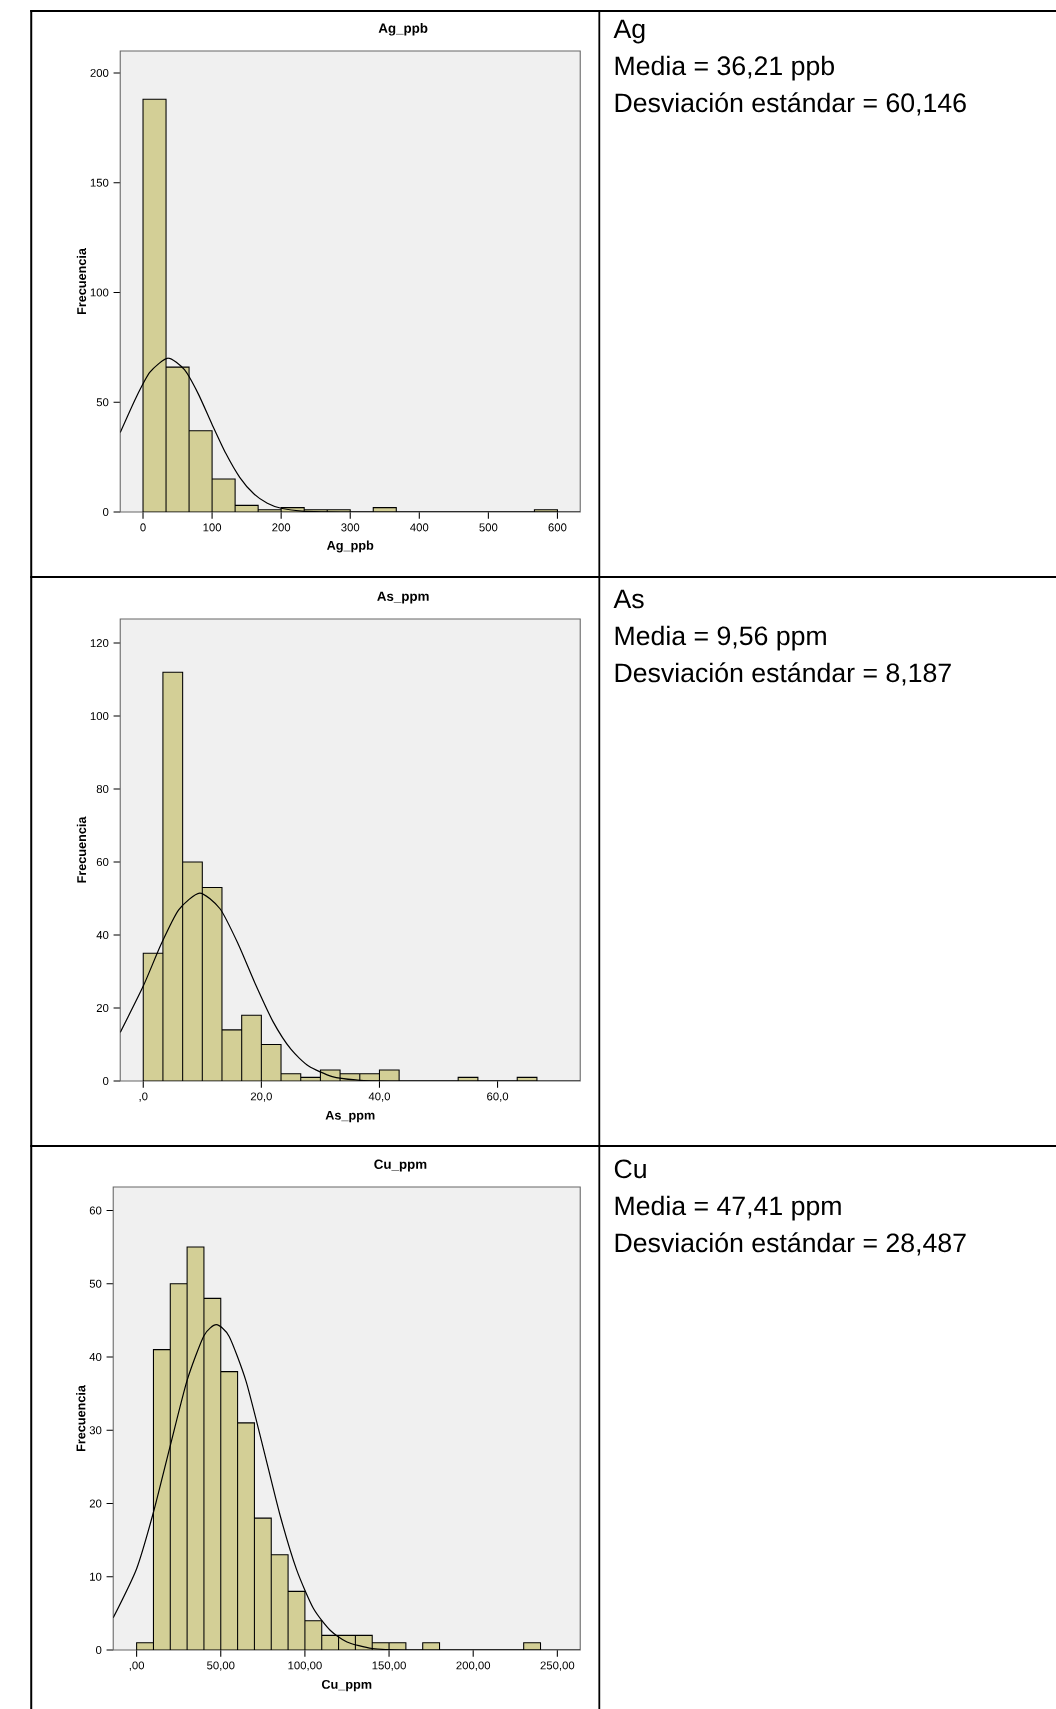  What do you see at coordinates (220, 1666) in the screenshot?
I see `x-tick-label: 50,00` at bounding box center [220, 1666].